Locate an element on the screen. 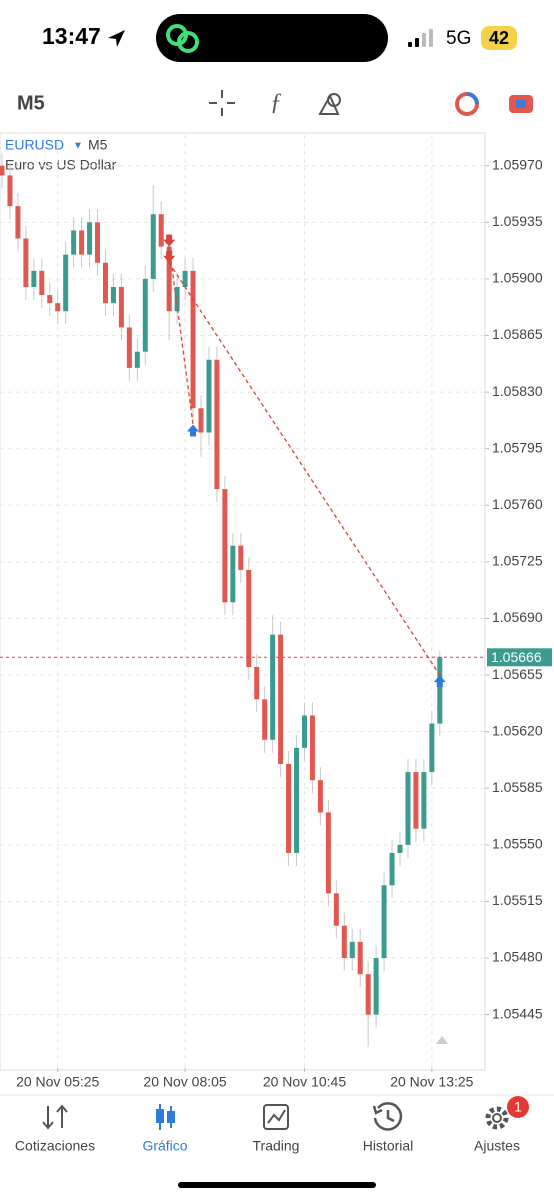 This screenshot has height=1200, width=554. badge is located at coordinates (518, 1107).